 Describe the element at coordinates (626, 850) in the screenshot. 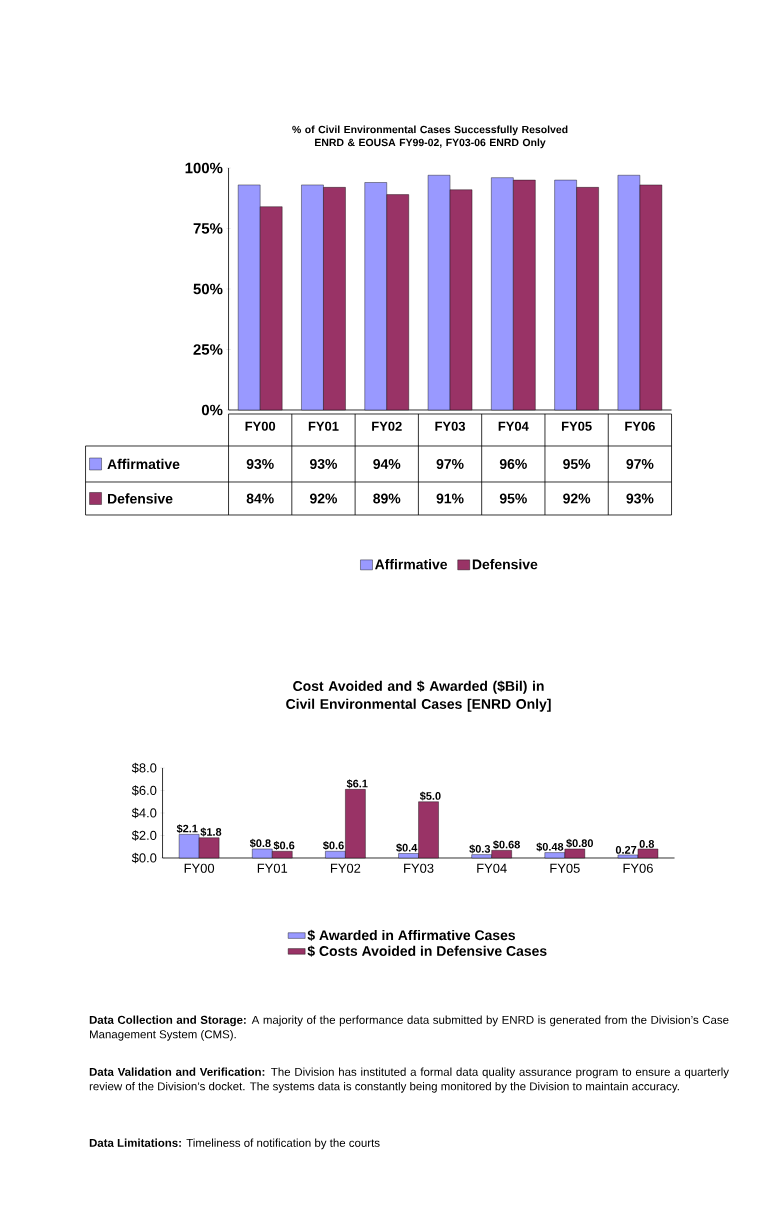

I see `data-label: 0.27` at that location.